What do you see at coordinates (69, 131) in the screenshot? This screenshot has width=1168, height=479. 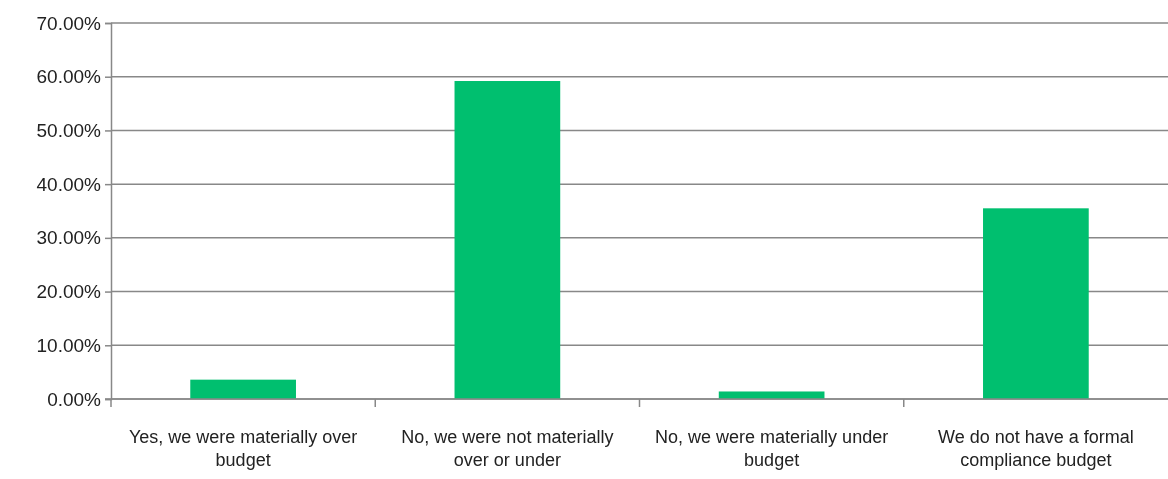 I see `y-tick-label: 50.00%` at bounding box center [69, 131].